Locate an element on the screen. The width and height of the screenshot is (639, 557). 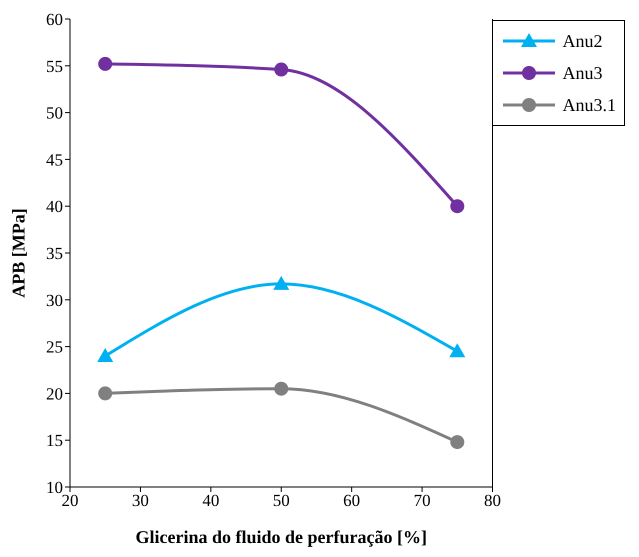
x-tick-label: 20 is located at coordinates (70, 500).